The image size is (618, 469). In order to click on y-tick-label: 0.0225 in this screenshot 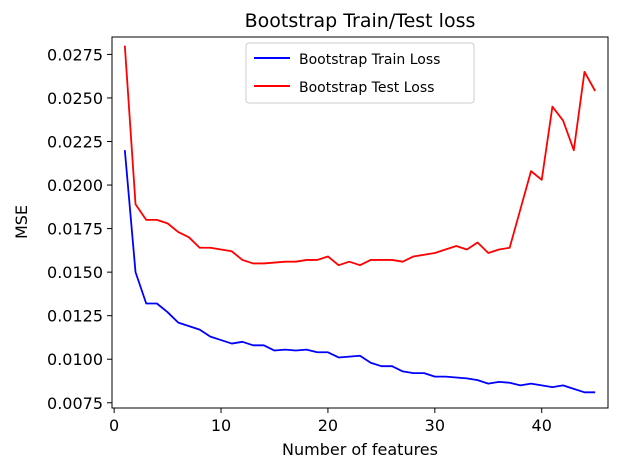, I will do `click(75, 142)`.